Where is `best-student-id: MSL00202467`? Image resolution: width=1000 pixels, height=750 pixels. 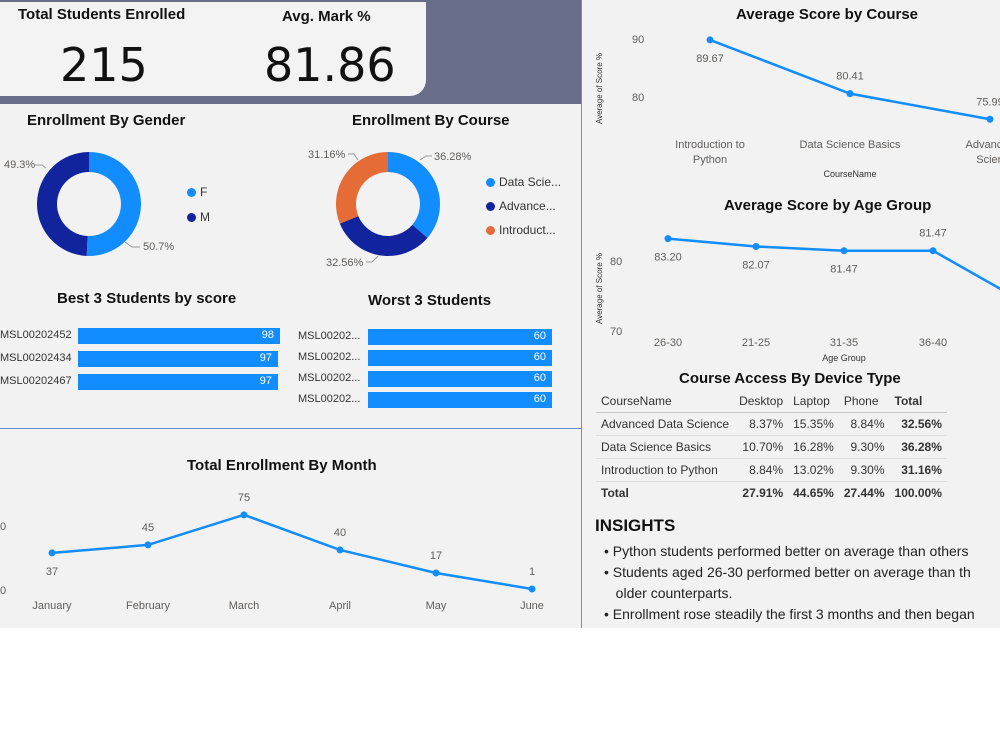 best-student-id: MSL00202467 is located at coordinates (36, 381).